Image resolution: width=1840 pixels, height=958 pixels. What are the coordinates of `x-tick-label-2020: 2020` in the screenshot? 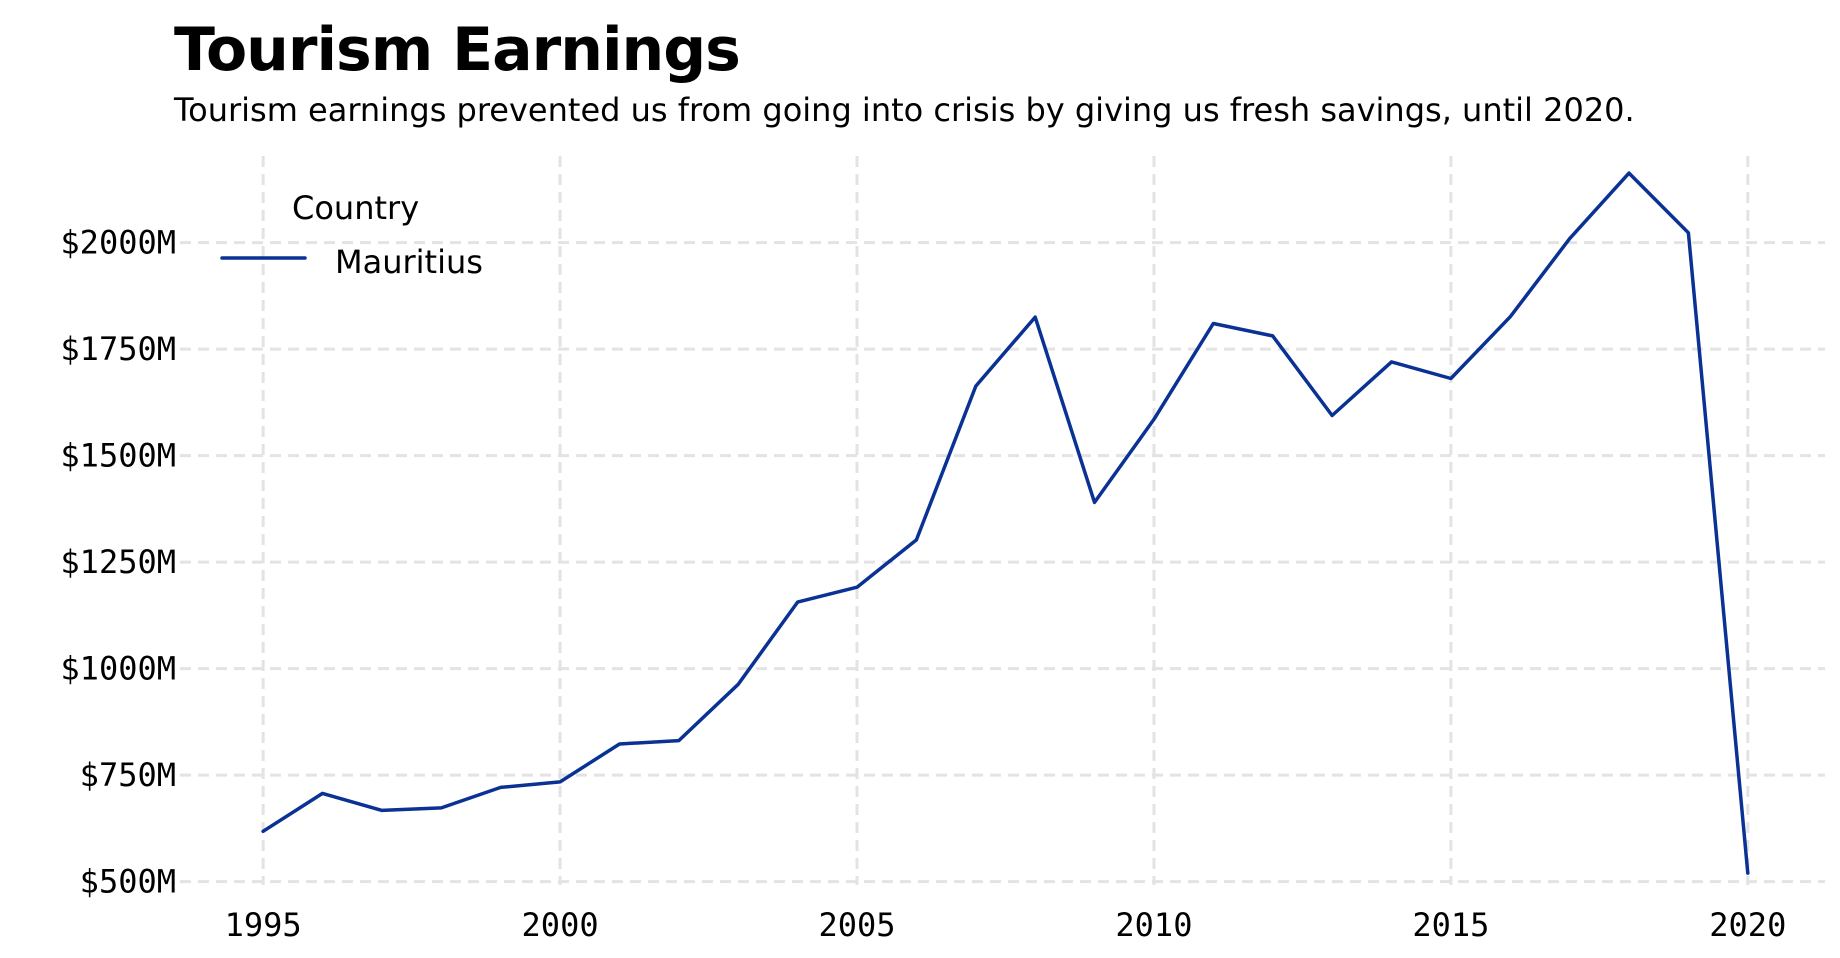 It's located at (1747, 925).